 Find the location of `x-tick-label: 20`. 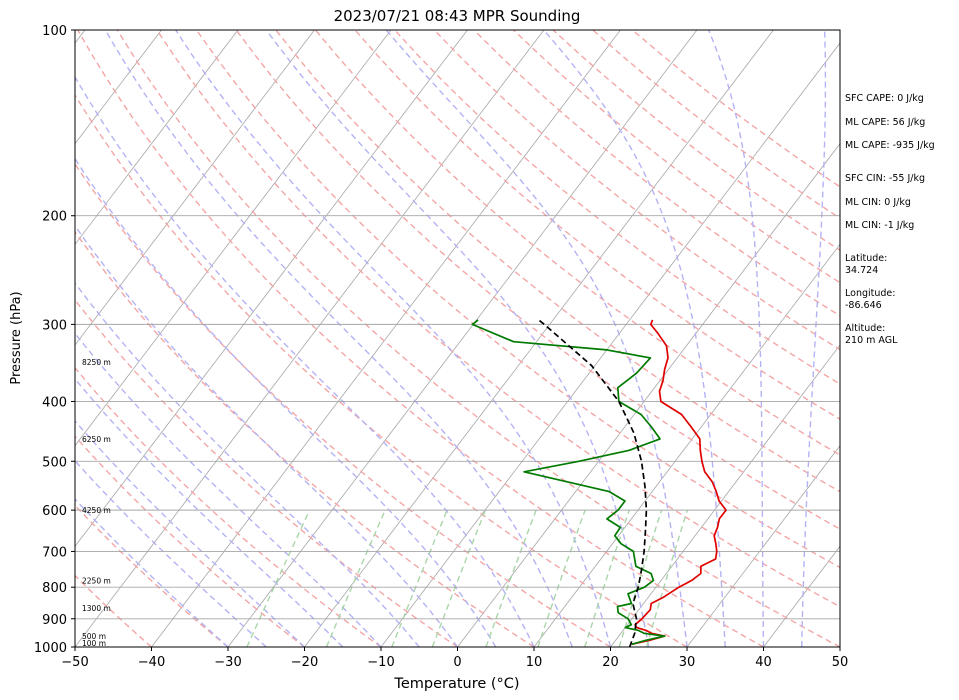

x-tick-label: 20 is located at coordinates (610, 662).